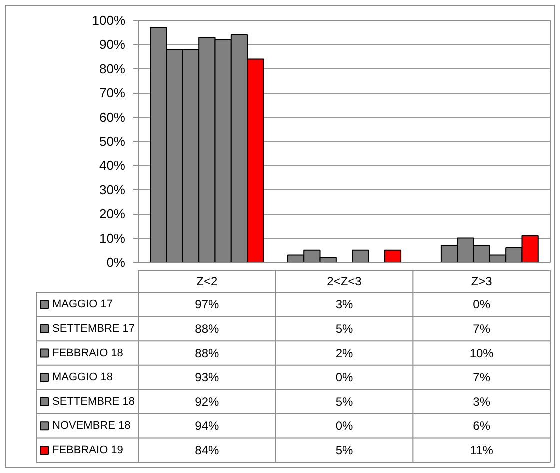  What do you see at coordinates (207, 450) in the screenshot?
I see `data-label: 84%` at bounding box center [207, 450].